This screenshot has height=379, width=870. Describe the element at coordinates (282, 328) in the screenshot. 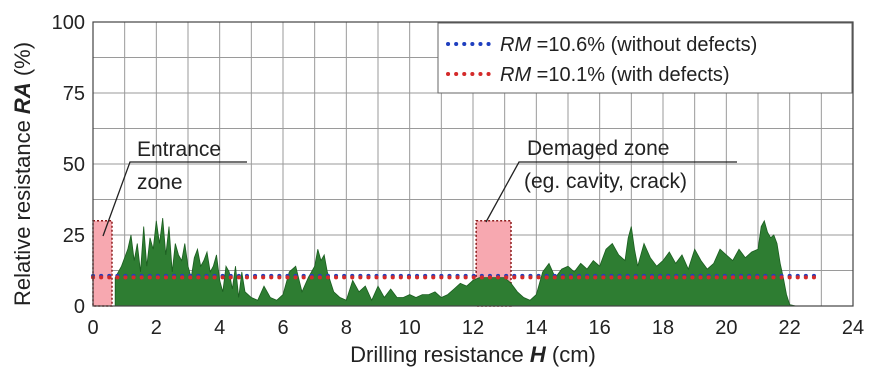

I see `x-tick-label: 6` at that location.